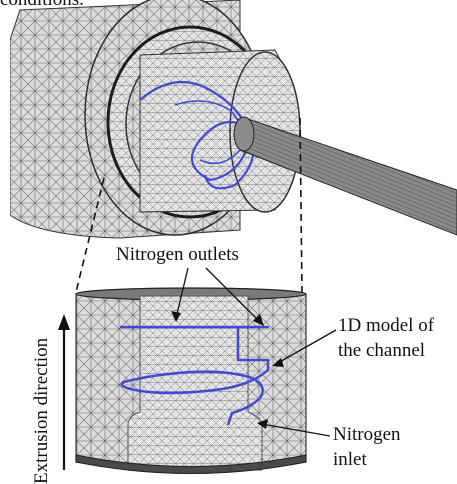 This screenshot has width=457, height=484. What do you see at coordinates (382, 350) in the screenshot?
I see `label-1d-model-line2: the channel` at bounding box center [382, 350].